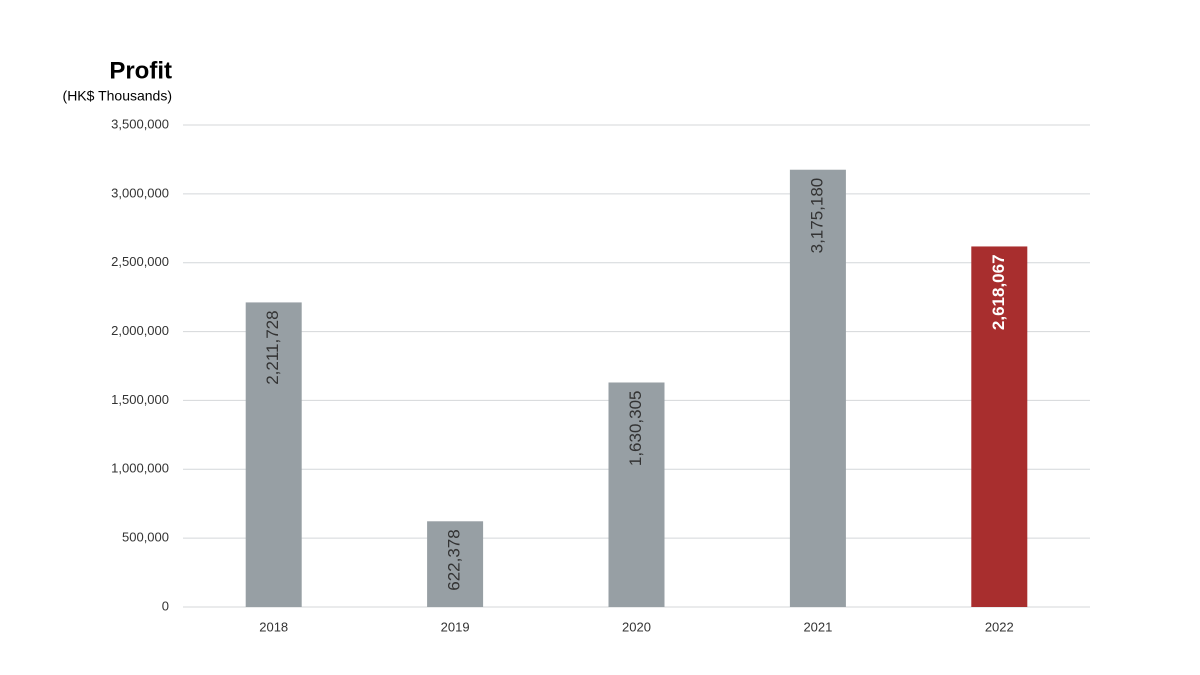 The image size is (1200, 675). What do you see at coordinates (999, 626) in the screenshot?
I see `x-tick-label: 2022` at bounding box center [999, 626].